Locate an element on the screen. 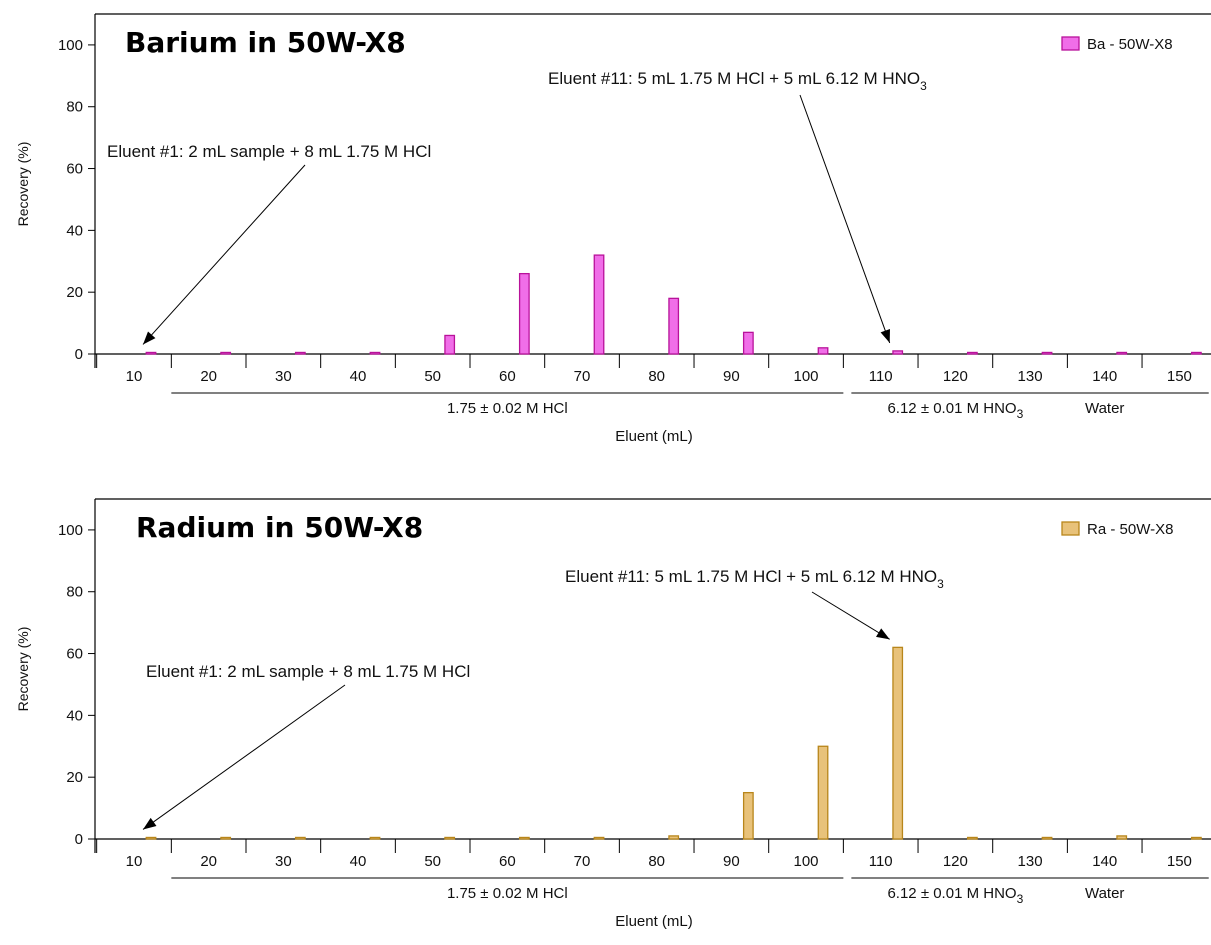 Image resolution: width=1211 pixels, height=945 pixels. x-tick-label: 70 is located at coordinates (582, 861).